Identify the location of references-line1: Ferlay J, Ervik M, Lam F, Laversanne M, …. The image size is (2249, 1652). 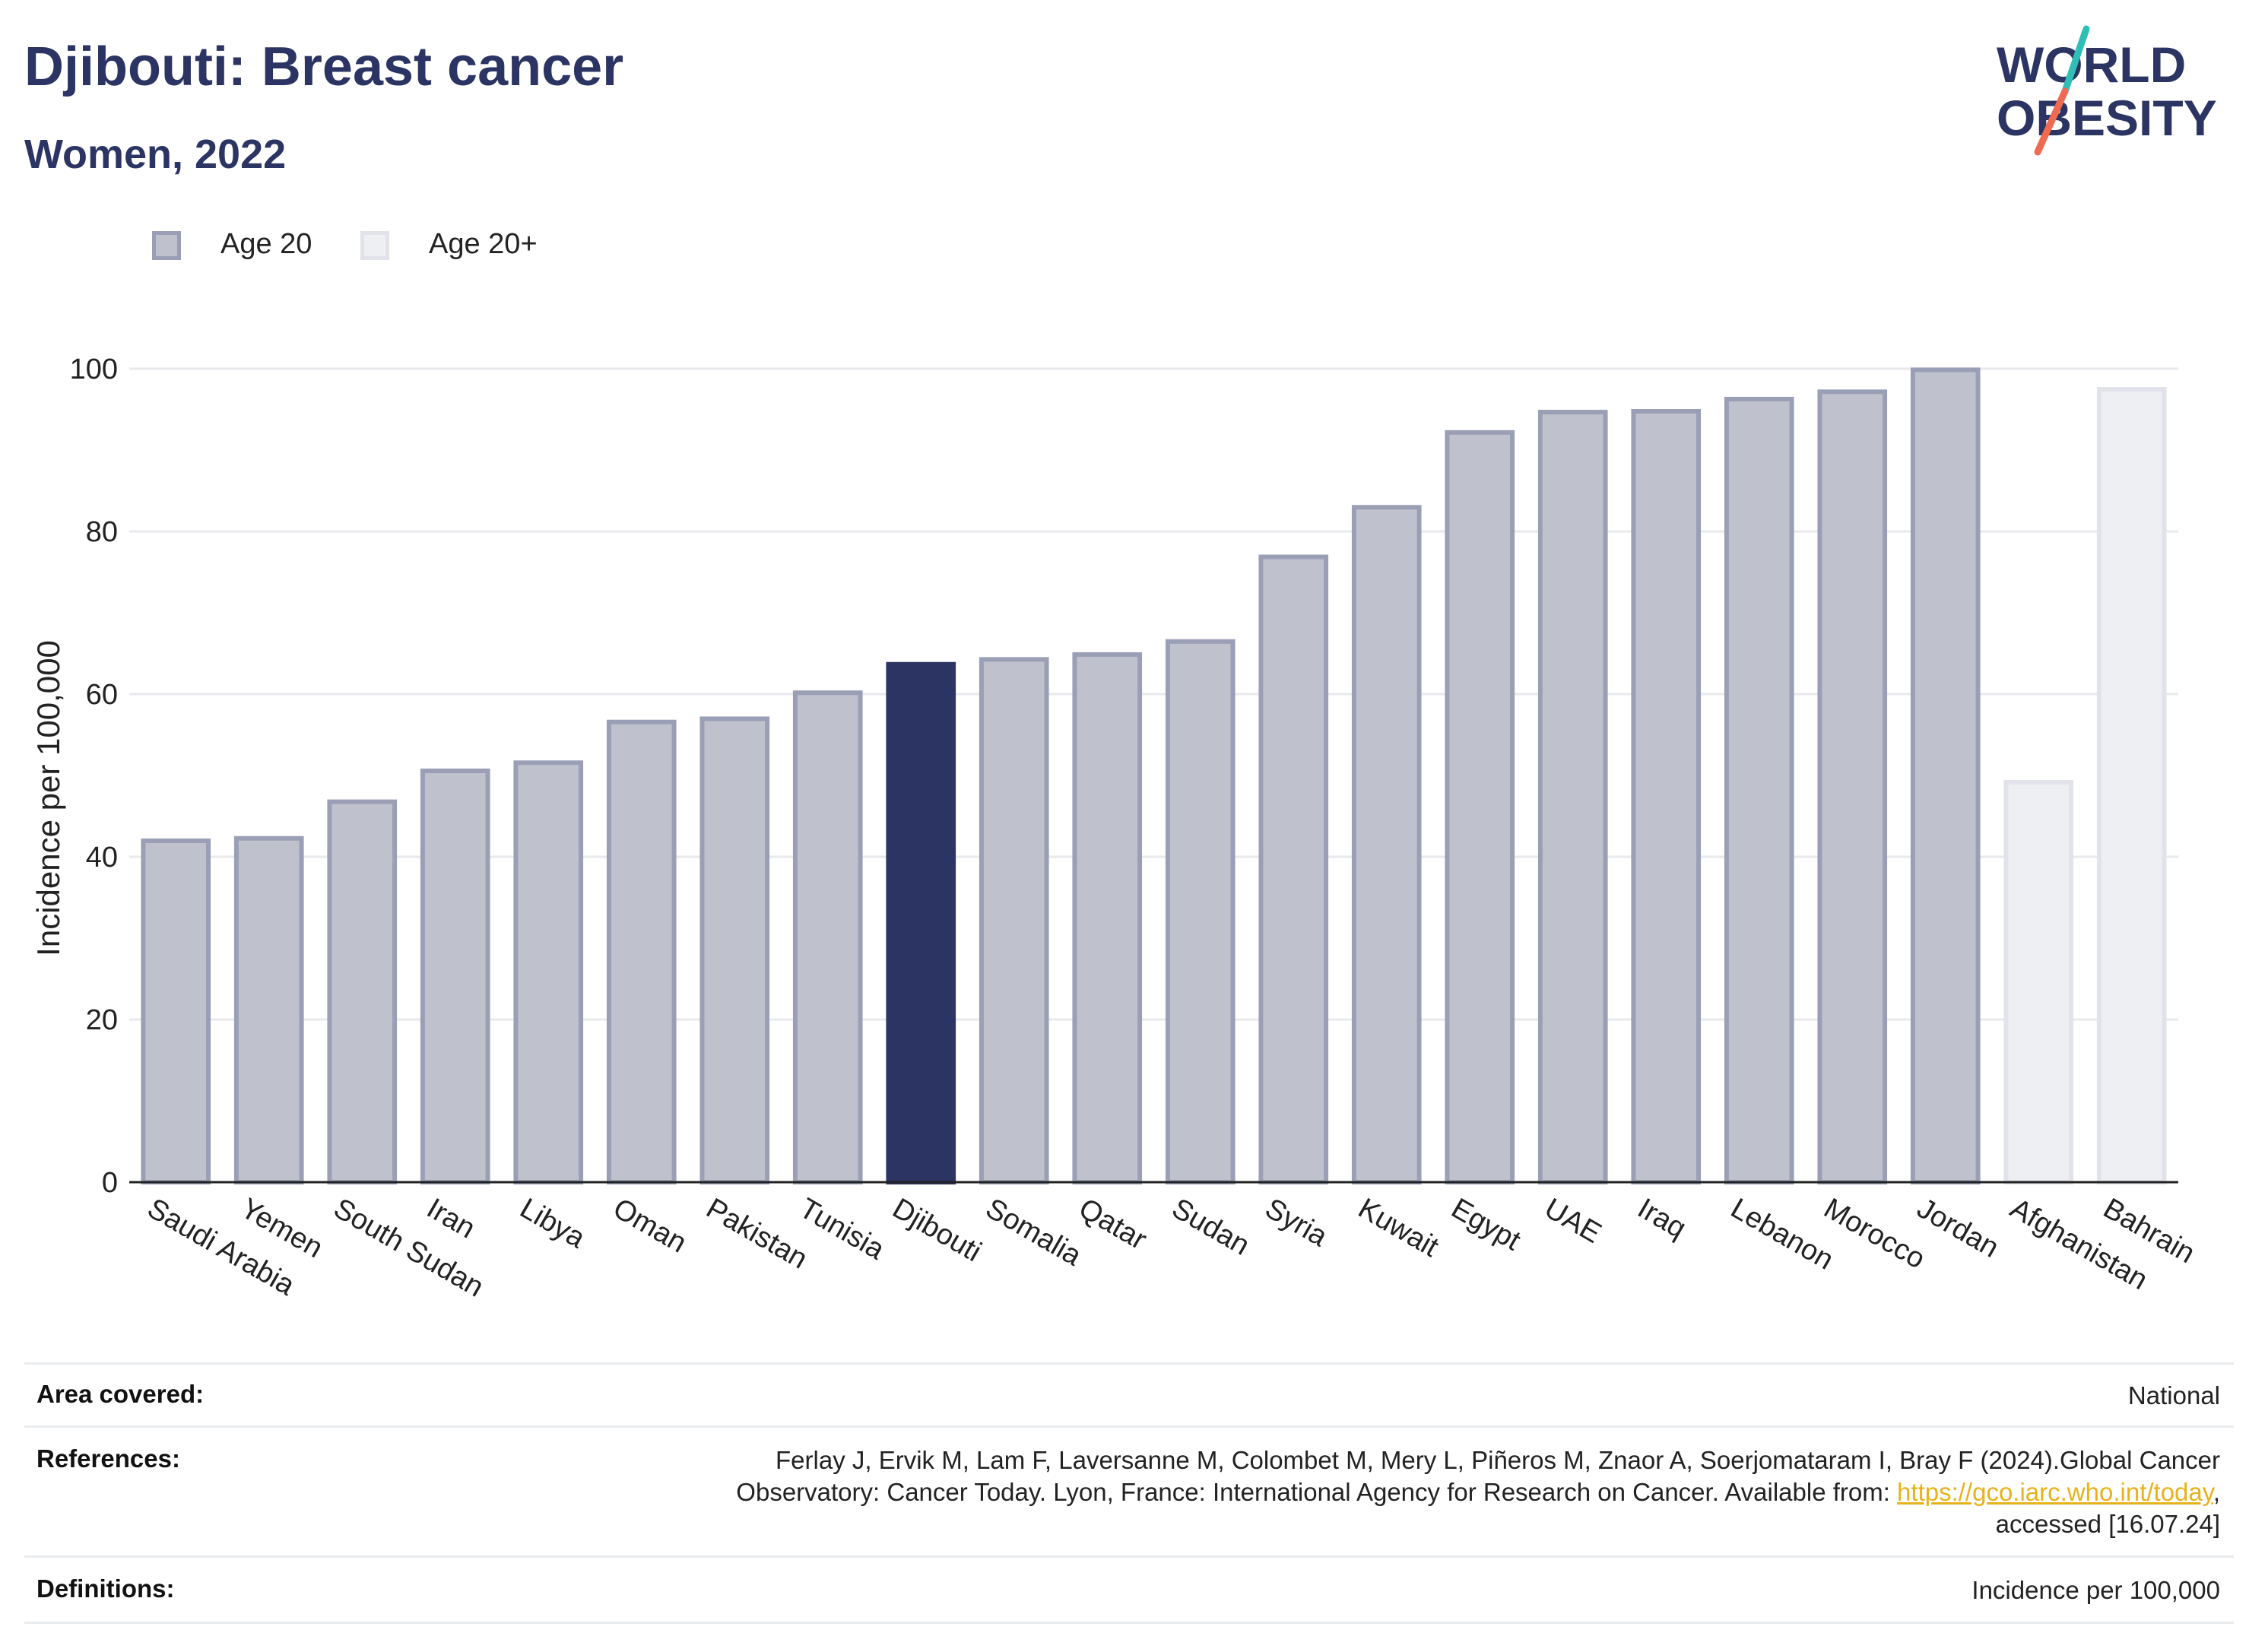
(1498, 1460).